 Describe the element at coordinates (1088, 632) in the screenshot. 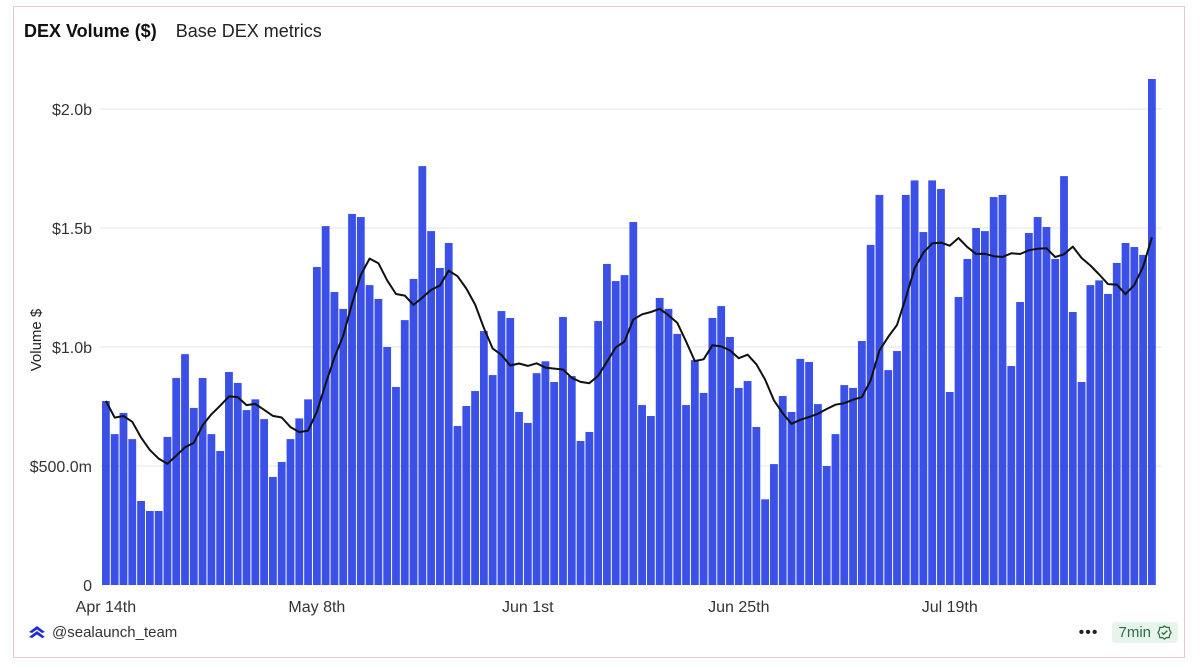

I see `ellipsis-icon: •••` at that location.